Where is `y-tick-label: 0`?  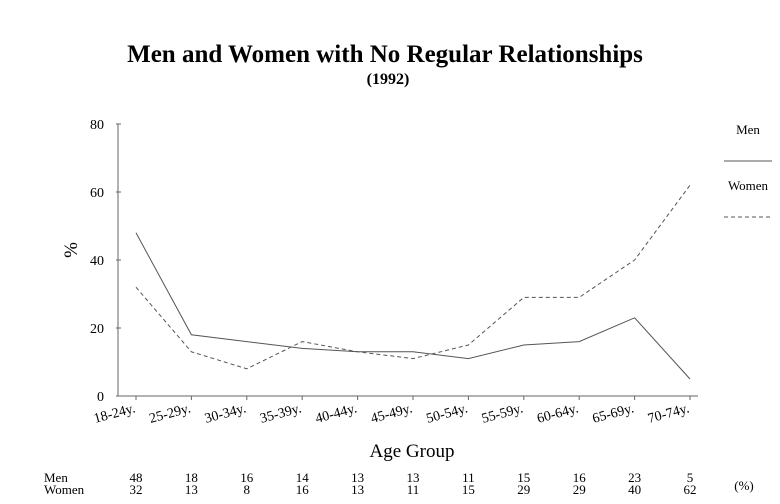
y-tick-label: 0 is located at coordinates (100, 397).